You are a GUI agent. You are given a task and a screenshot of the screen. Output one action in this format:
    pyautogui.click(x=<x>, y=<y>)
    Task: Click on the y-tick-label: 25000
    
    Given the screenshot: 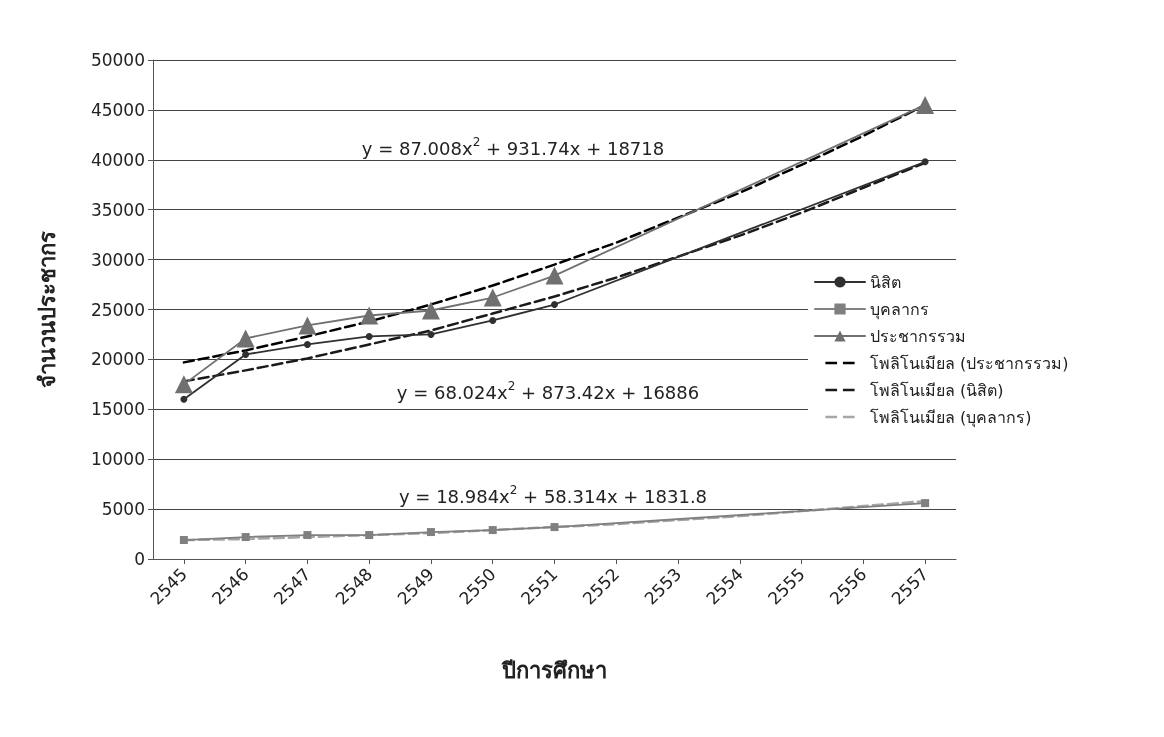 What is the action you would take?
    pyautogui.click(x=117, y=309)
    